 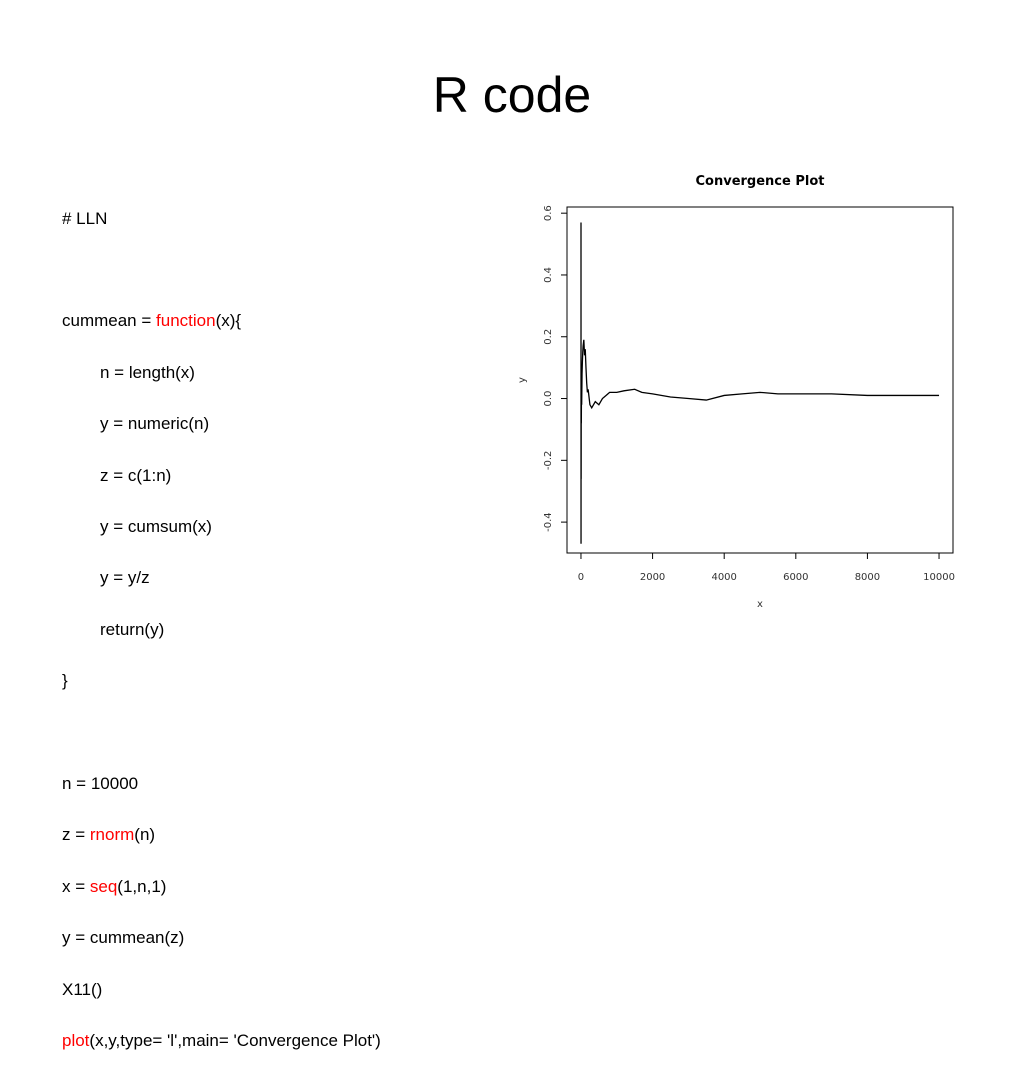 I want to click on x-tick-label: 6000, so click(x=795, y=577).